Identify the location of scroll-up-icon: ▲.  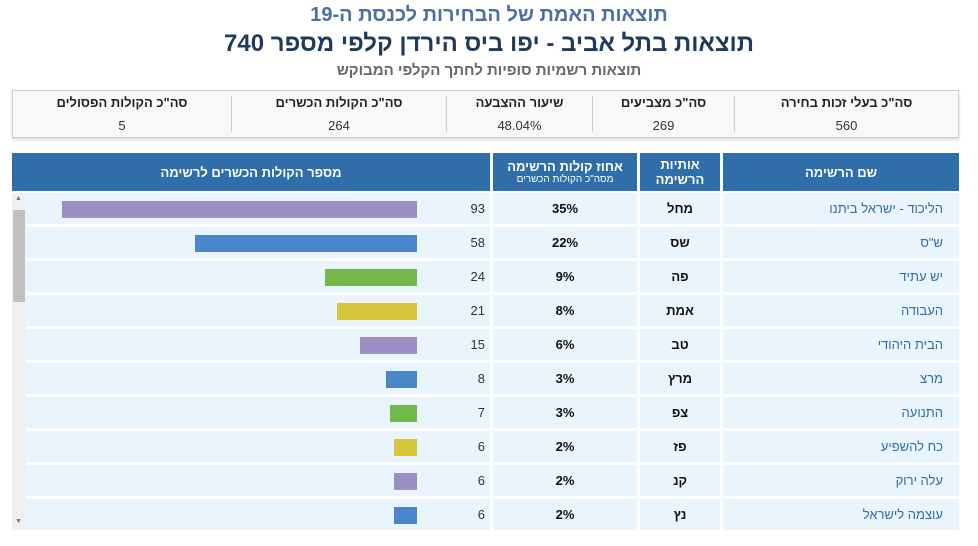
(18, 198).